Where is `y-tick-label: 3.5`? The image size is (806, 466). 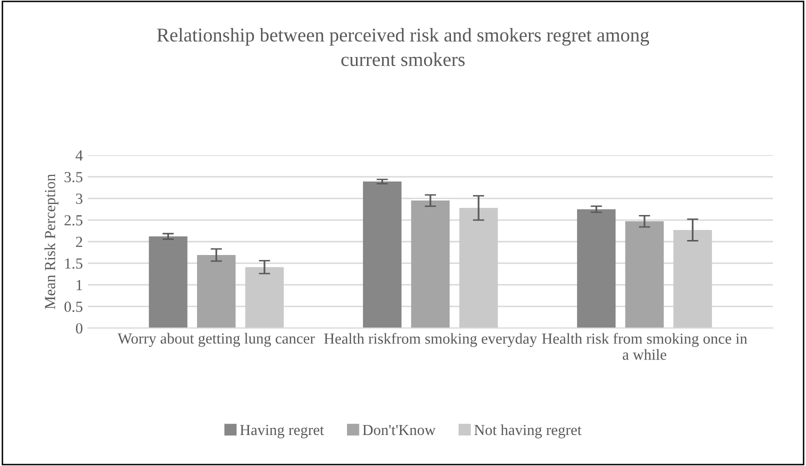
y-tick-label: 3.5 is located at coordinates (73, 177).